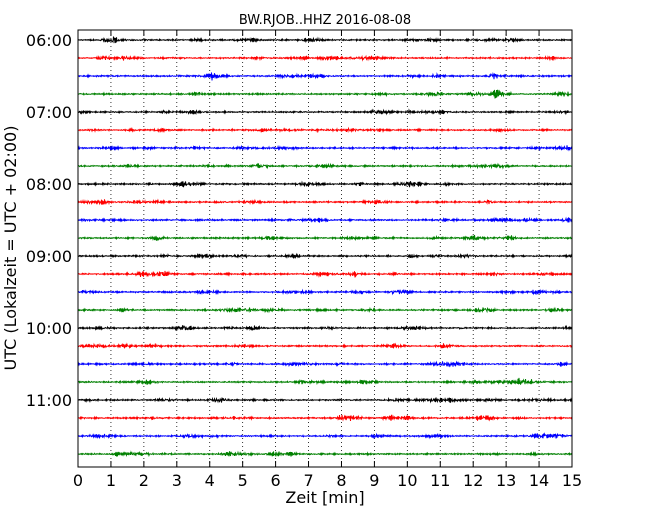 The width and height of the screenshot is (650, 520). Describe the element at coordinates (572, 480) in the screenshot. I see `x-tick-label: 15` at that location.